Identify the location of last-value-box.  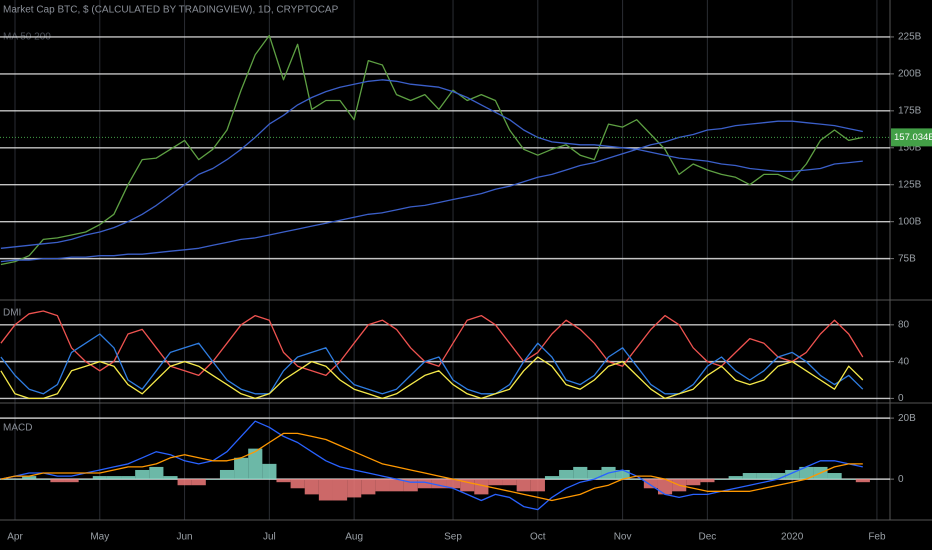
(911, 137).